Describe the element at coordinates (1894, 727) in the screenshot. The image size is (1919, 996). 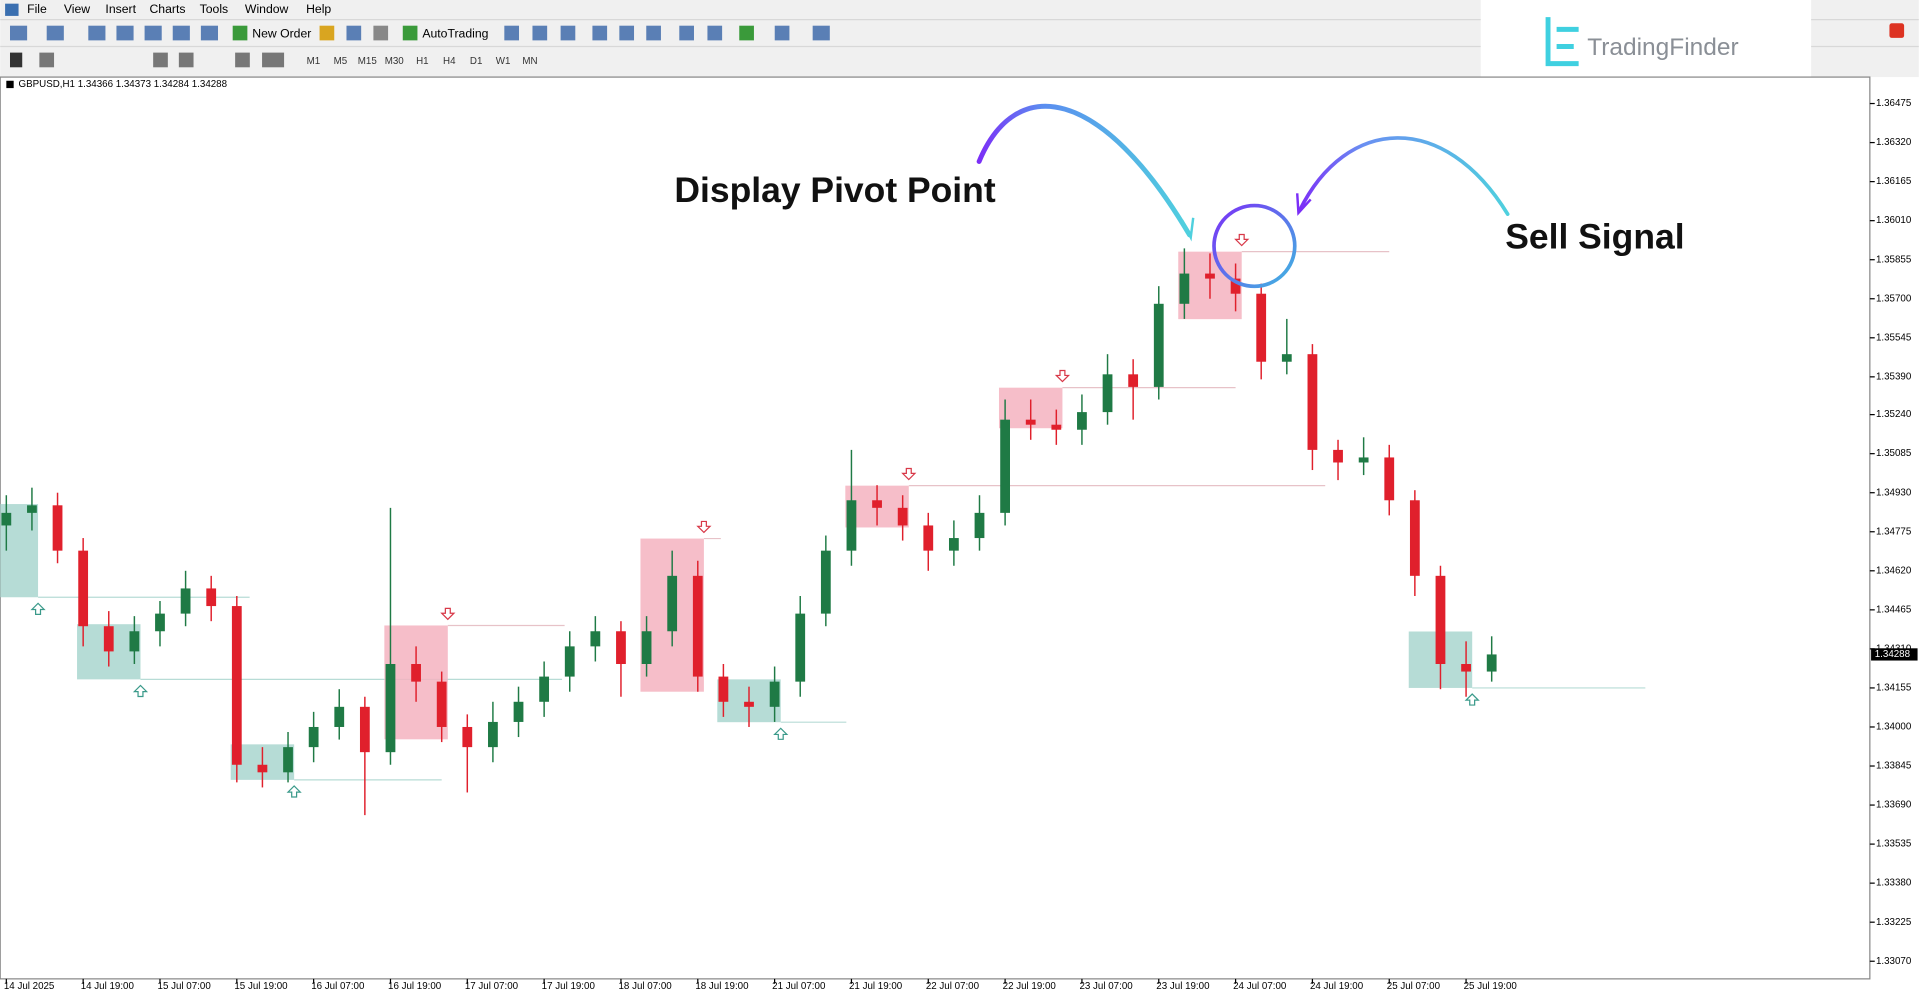
I see `y-tick-label: 1.34000` at that location.